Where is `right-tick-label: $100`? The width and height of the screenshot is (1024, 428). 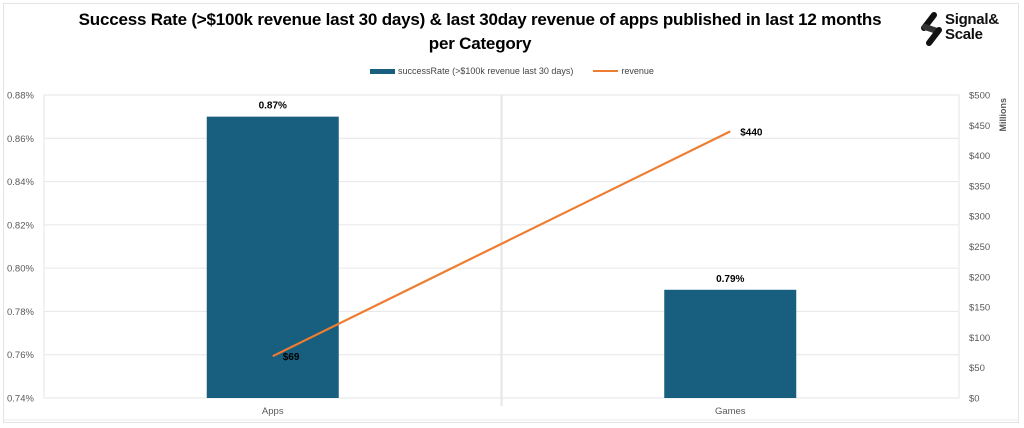 right-tick-label: $100 is located at coordinates (979, 338).